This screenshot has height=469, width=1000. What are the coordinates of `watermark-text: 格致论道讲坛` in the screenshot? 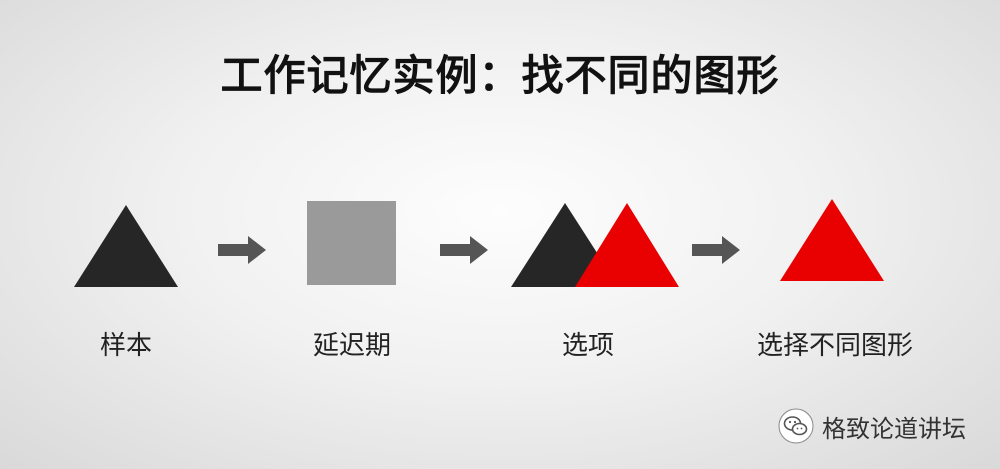 It's located at (894, 428).